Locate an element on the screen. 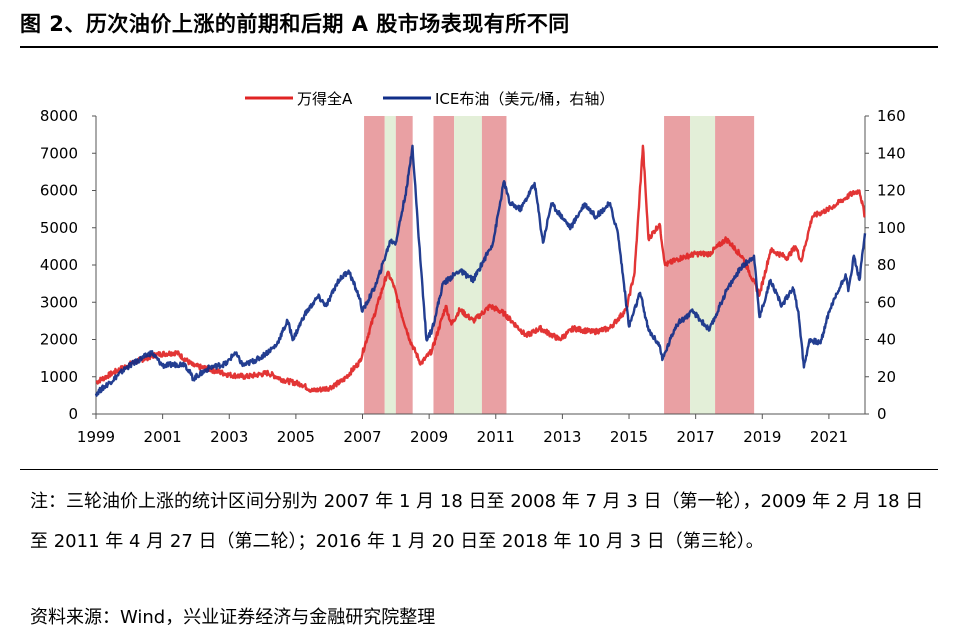 The height and width of the screenshot is (644, 963). y-left-tick-label: 5000 is located at coordinates (59, 228).